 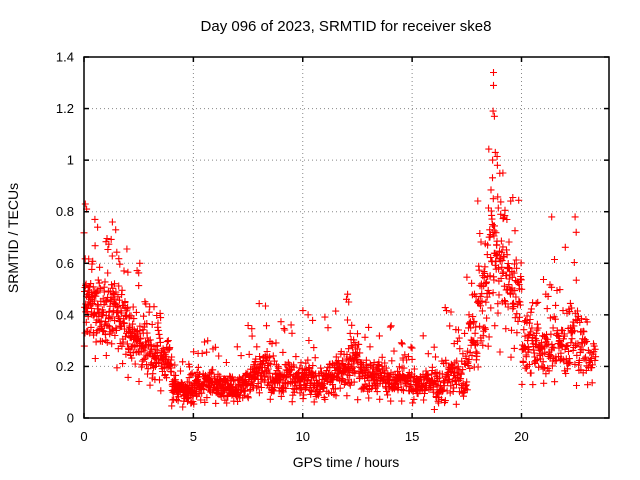 I want to click on x-tick-label: 10, so click(x=303, y=436).